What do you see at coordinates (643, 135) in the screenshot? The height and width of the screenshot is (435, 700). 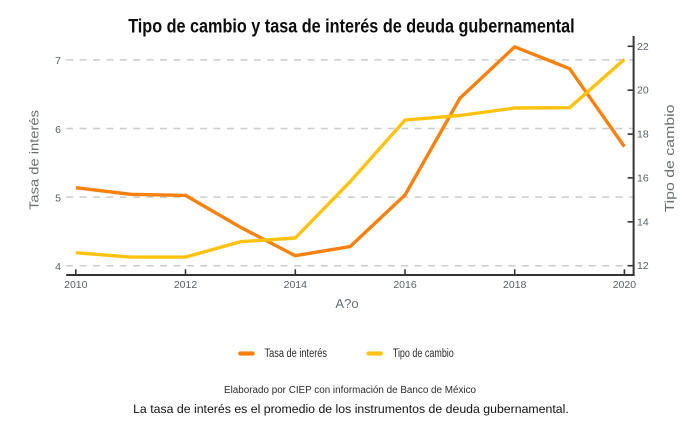 I see `svg-text: 18` at bounding box center [643, 135].